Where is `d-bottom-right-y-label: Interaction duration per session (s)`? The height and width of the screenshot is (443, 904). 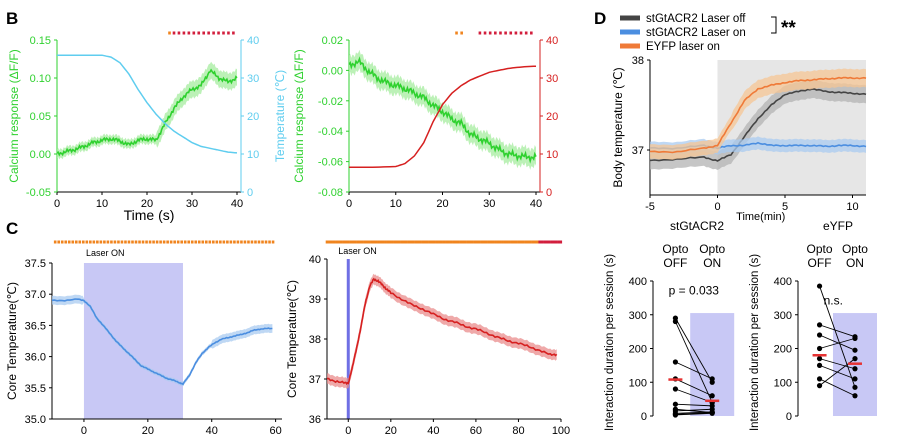
d-bottom-right-y-label: Interaction duration per session (s) is located at coordinates (755, 342).